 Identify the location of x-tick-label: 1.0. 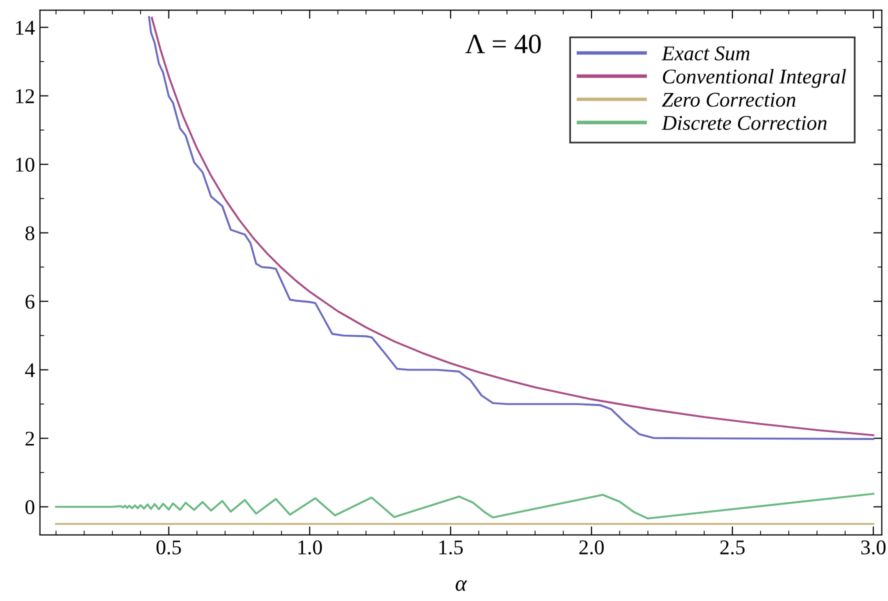
(310, 547).